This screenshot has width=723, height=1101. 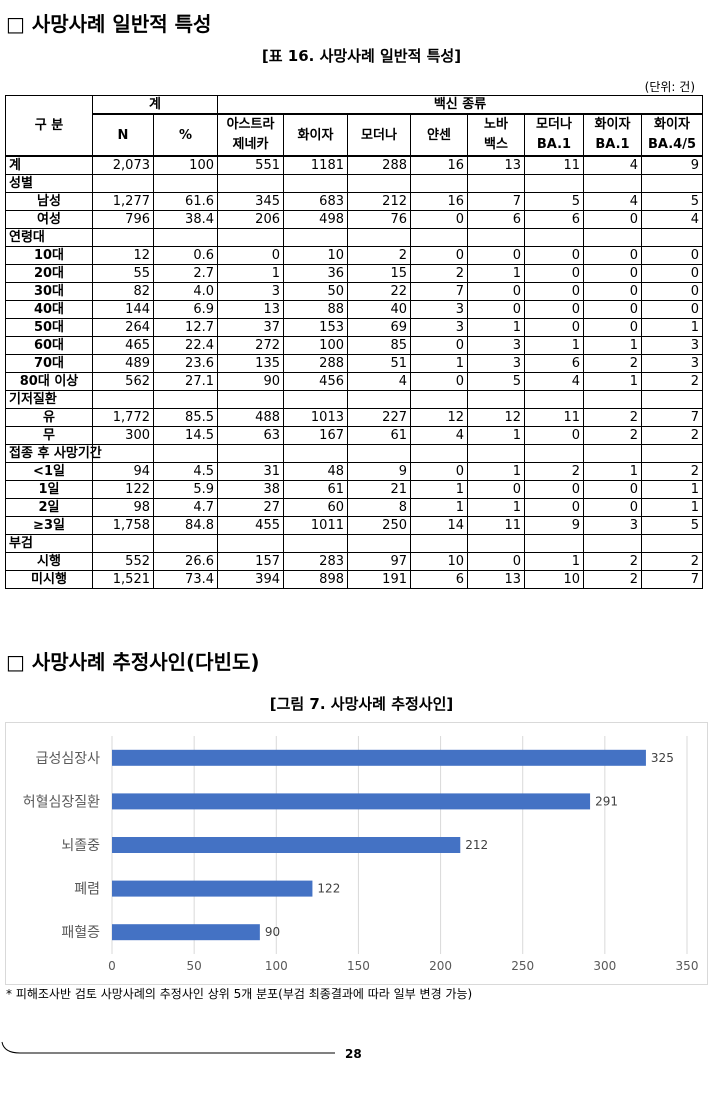 What do you see at coordinates (194, 966) in the screenshot?
I see `x-tick-label: 50` at bounding box center [194, 966].